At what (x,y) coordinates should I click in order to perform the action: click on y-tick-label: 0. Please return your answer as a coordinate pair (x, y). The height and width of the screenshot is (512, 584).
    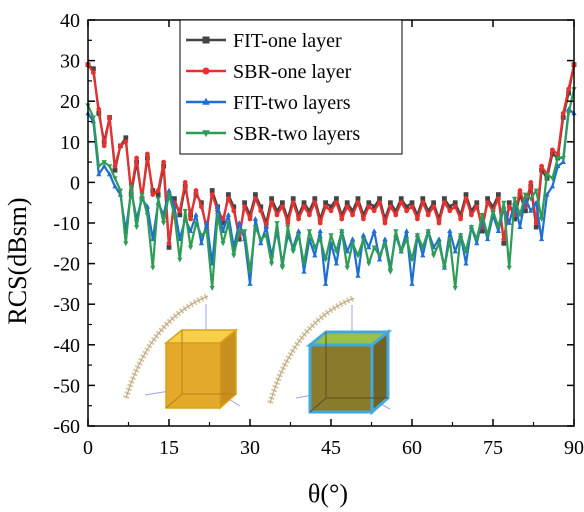
    Looking at the image, I should click on (75, 183).